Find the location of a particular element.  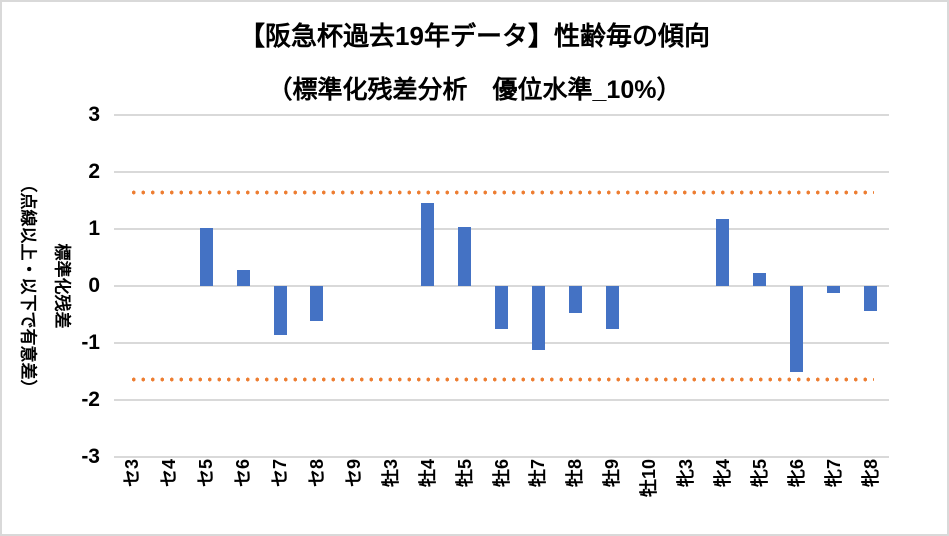

y-tick--1: -1 is located at coordinates (90, 342).